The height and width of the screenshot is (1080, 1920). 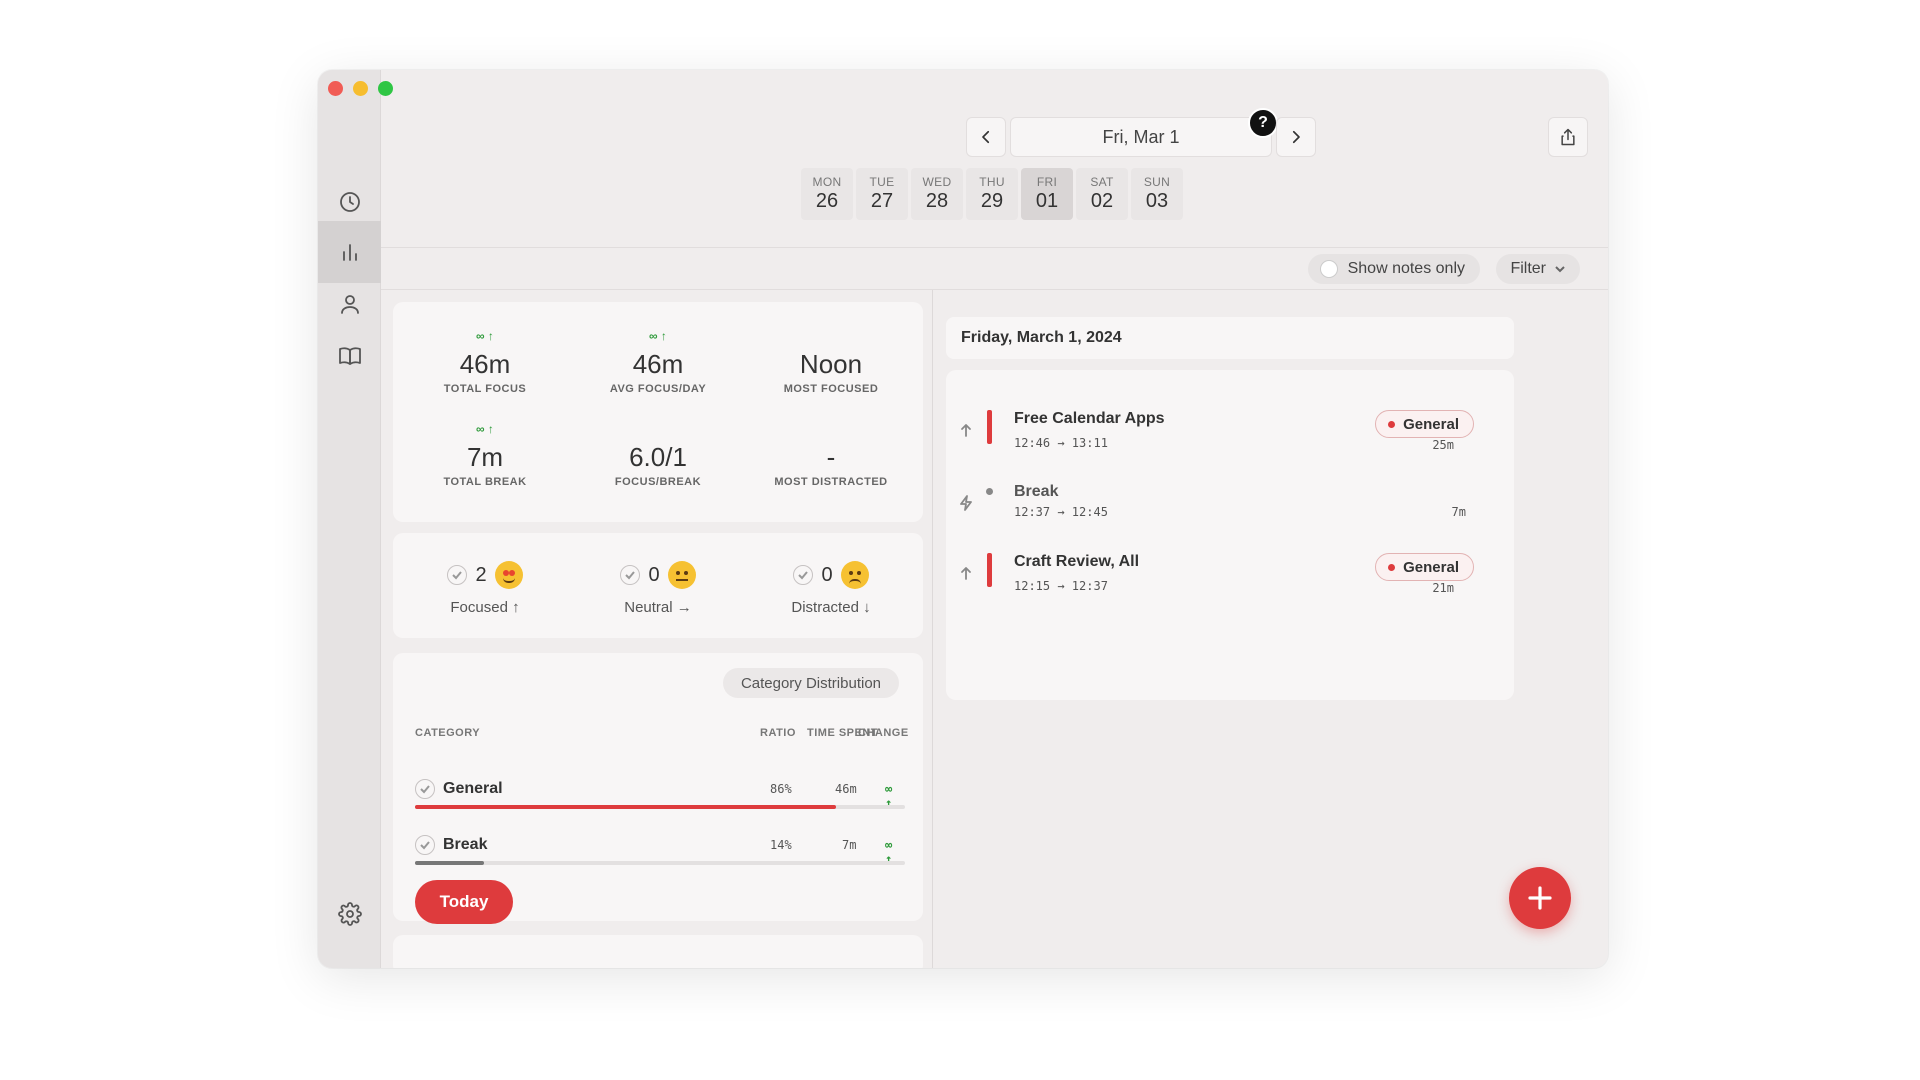 I want to click on column-header-ratio: RATIO, so click(x=778, y=733).